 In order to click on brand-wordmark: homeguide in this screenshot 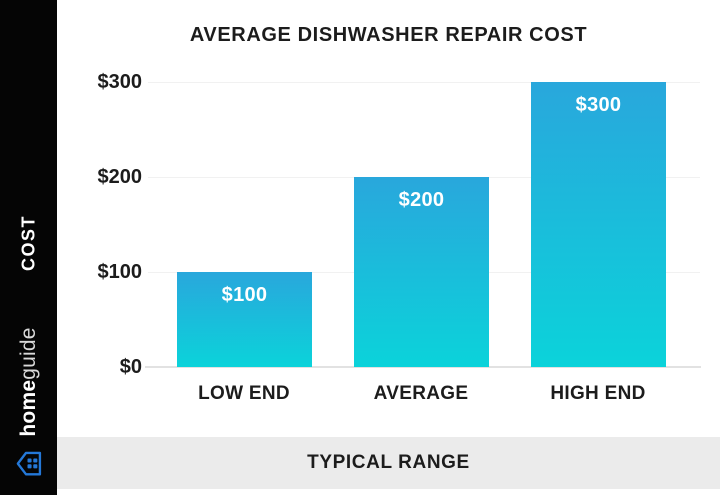, I will do `click(29, 381)`.